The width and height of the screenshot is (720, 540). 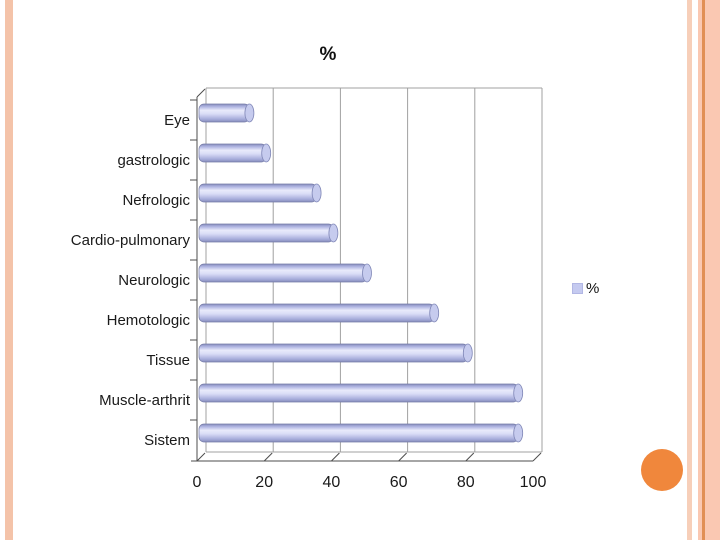 What do you see at coordinates (131, 240) in the screenshot?
I see `category-label-cardio-pulmonary: Cardio-pulmonary` at bounding box center [131, 240].